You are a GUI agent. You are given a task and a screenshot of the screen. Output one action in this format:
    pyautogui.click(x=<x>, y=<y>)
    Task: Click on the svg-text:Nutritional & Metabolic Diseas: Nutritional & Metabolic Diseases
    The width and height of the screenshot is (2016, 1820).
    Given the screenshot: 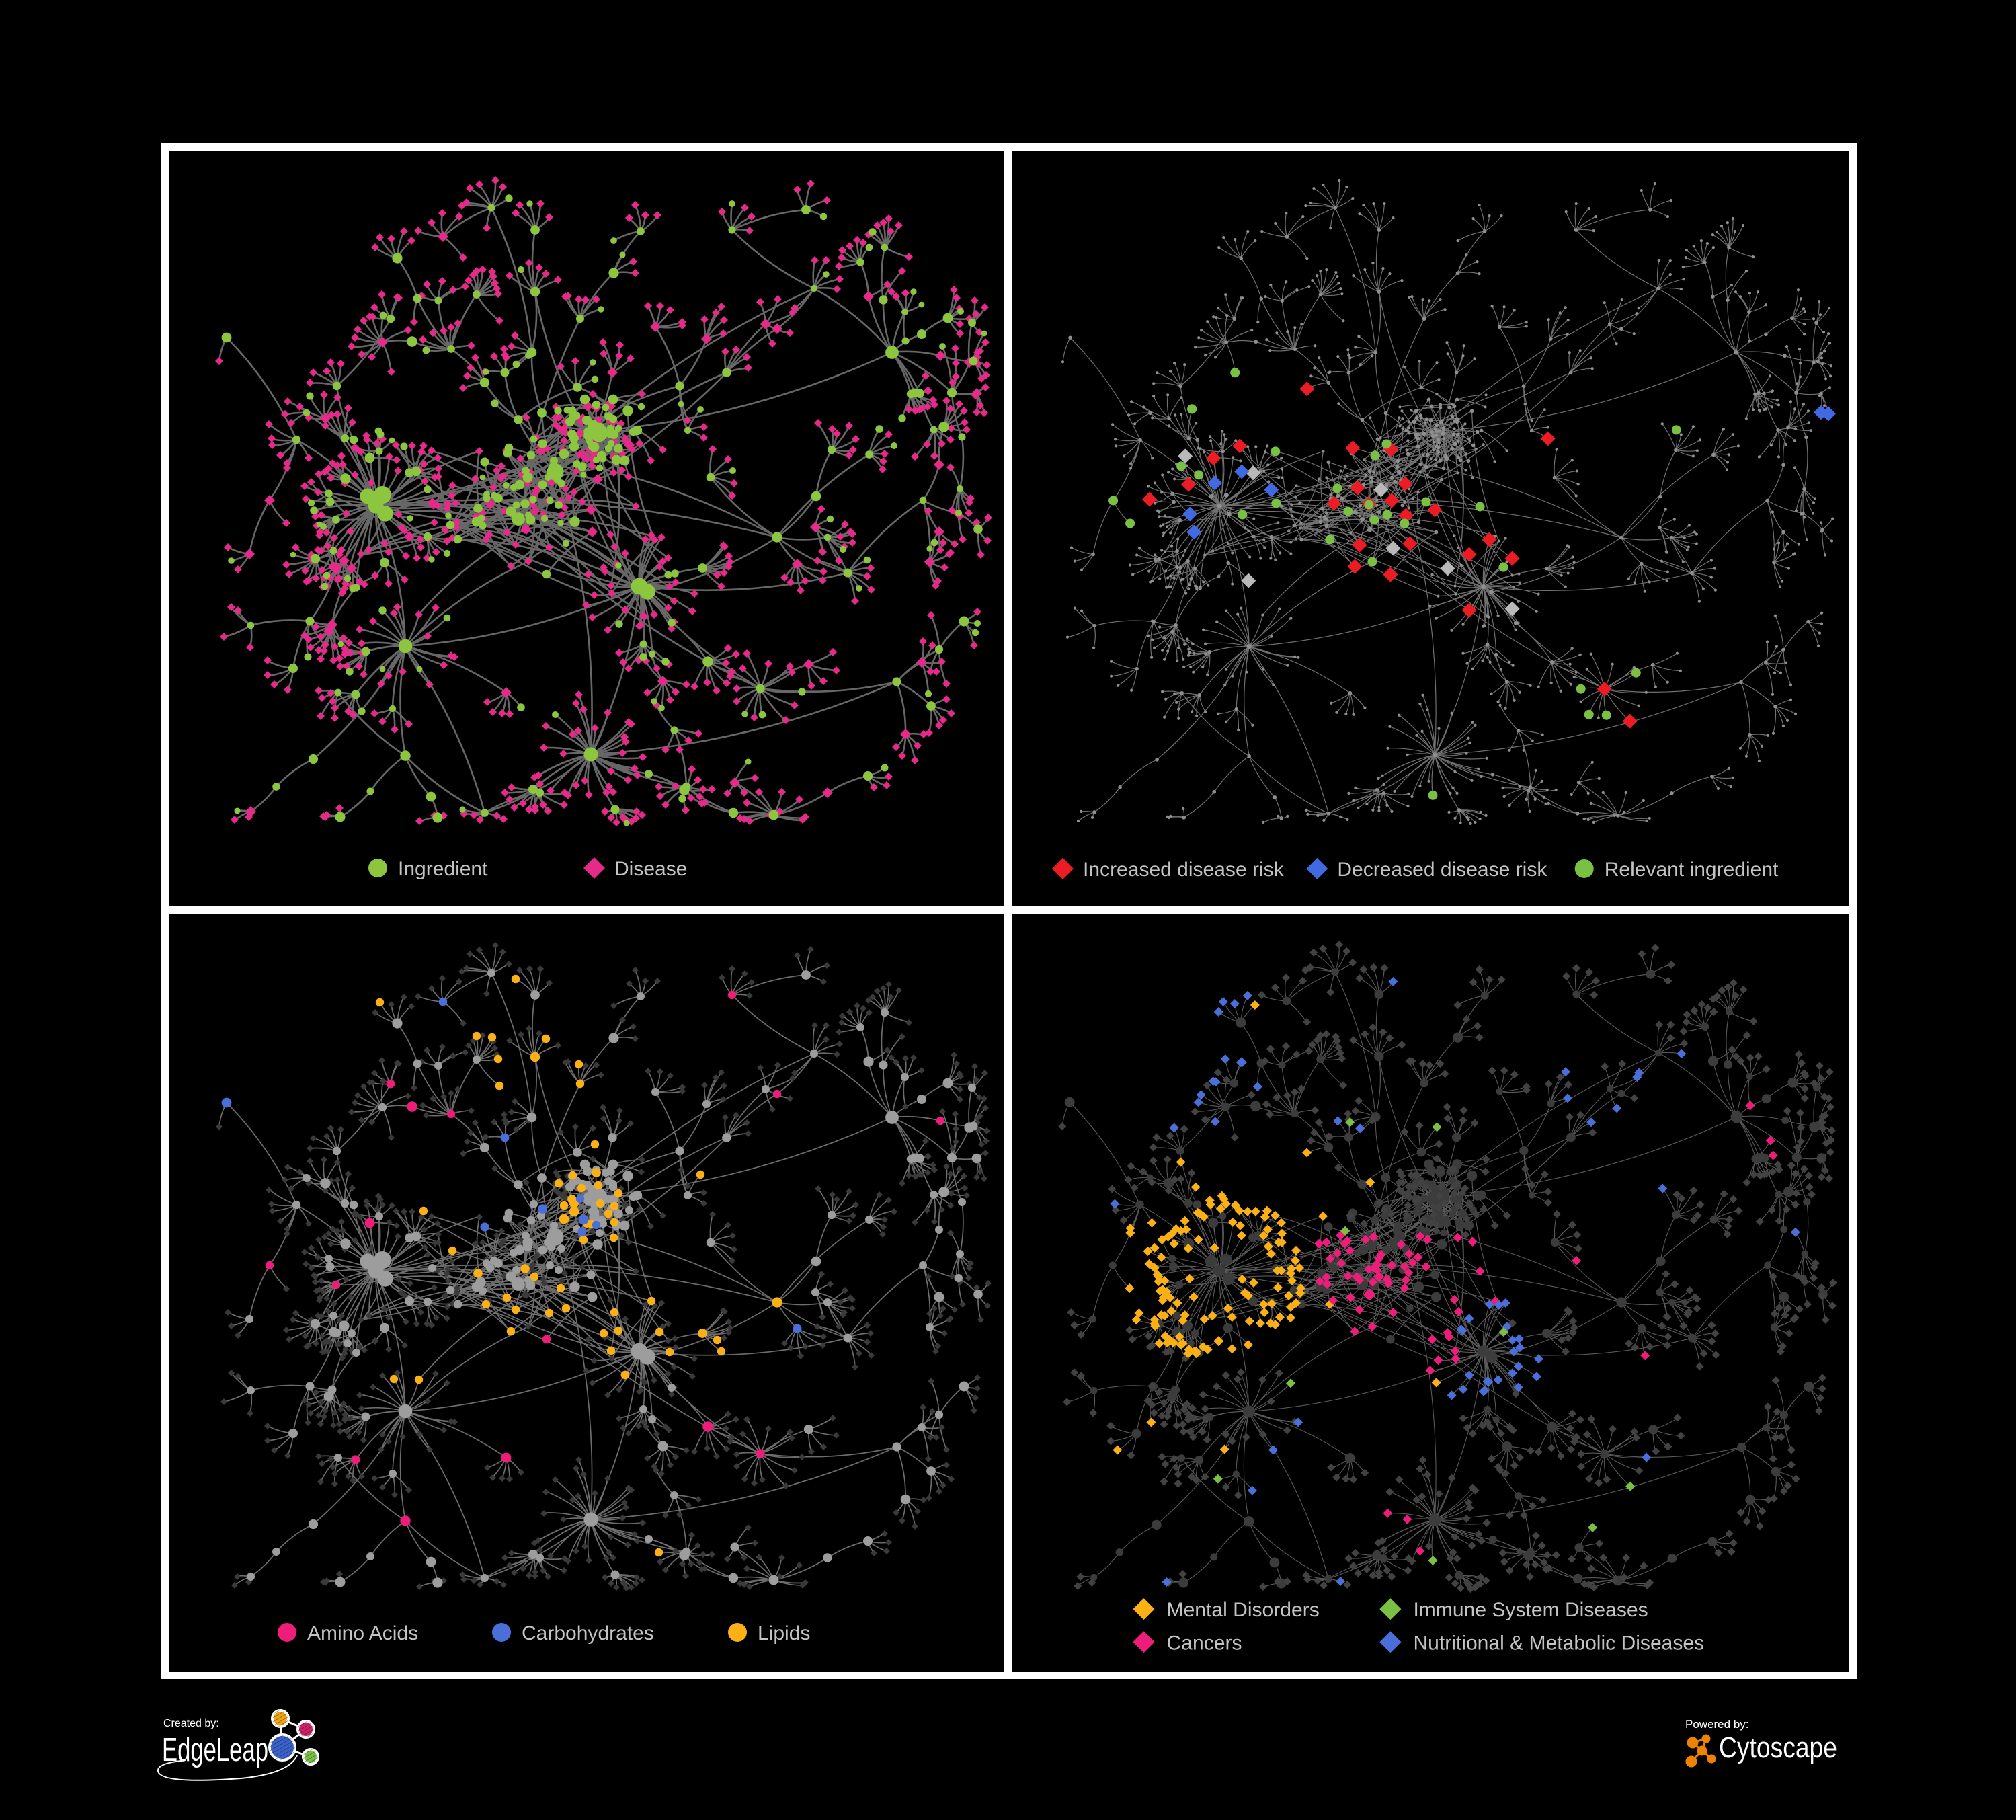 What is the action you would take?
    pyautogui.click(x=1558, y=1643)
    